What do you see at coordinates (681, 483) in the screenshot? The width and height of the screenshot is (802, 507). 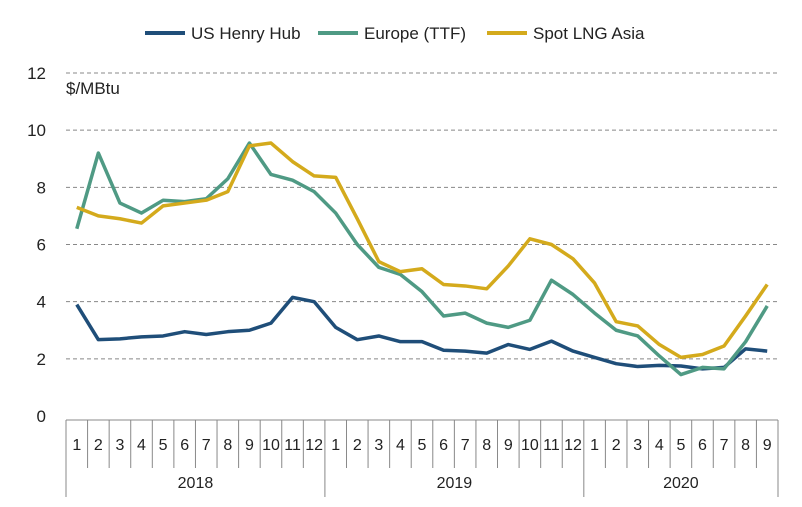 I see `year-label: 2020` at bounding box center [681, 483].